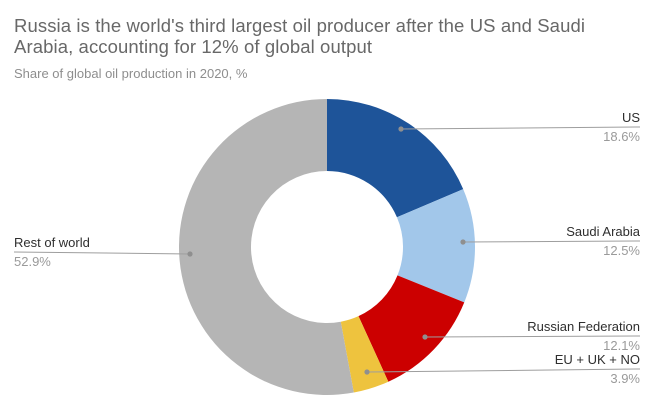 The image size is (654, 405). Describe the element at coordinates (503, 370) in the screenshot. I see `callout-line-eu-uk-no` at that location.